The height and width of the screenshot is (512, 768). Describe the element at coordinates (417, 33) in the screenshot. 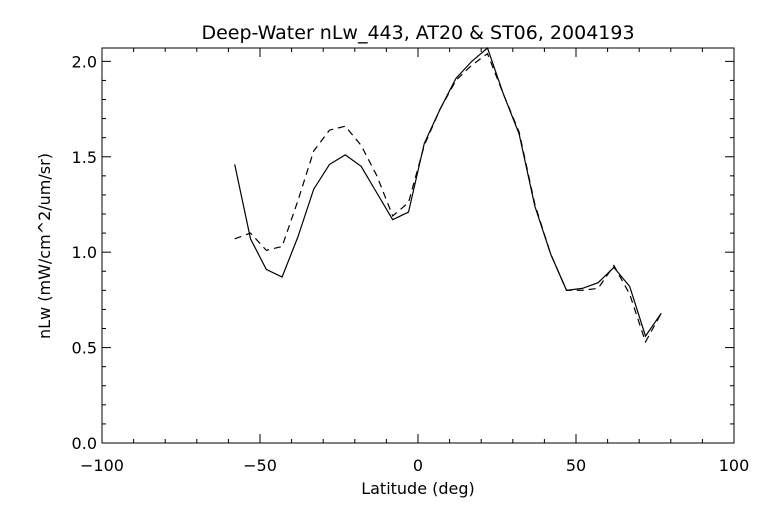

I see `chart-title: Deep-Water nLw_443, AT20 & ST06, 2004193` at that location.